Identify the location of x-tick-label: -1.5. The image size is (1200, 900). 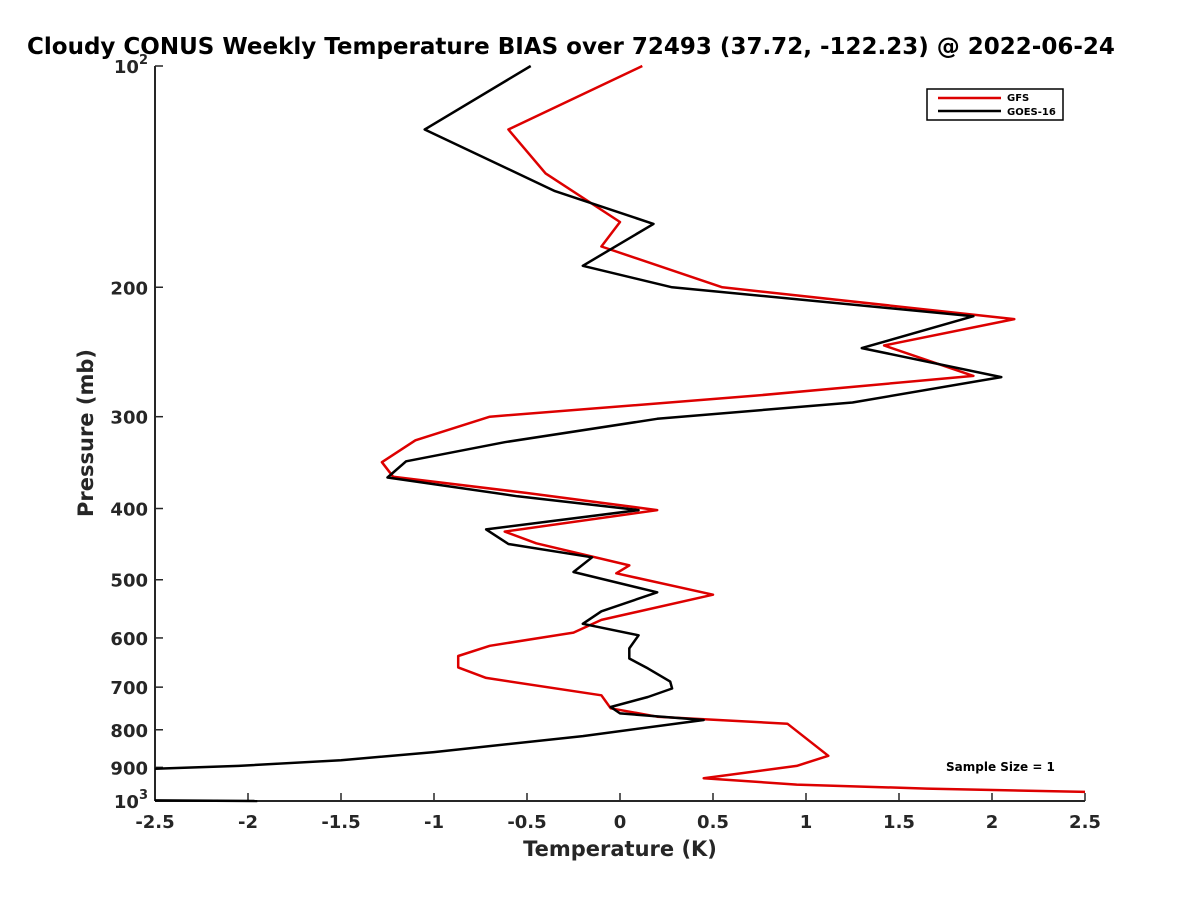
(340, 822).